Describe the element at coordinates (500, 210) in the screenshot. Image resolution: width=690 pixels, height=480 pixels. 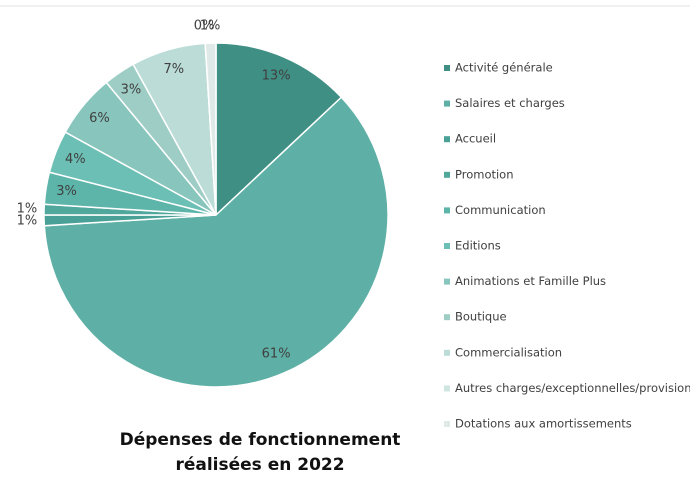
I see `legend-label: Communication` at that location.